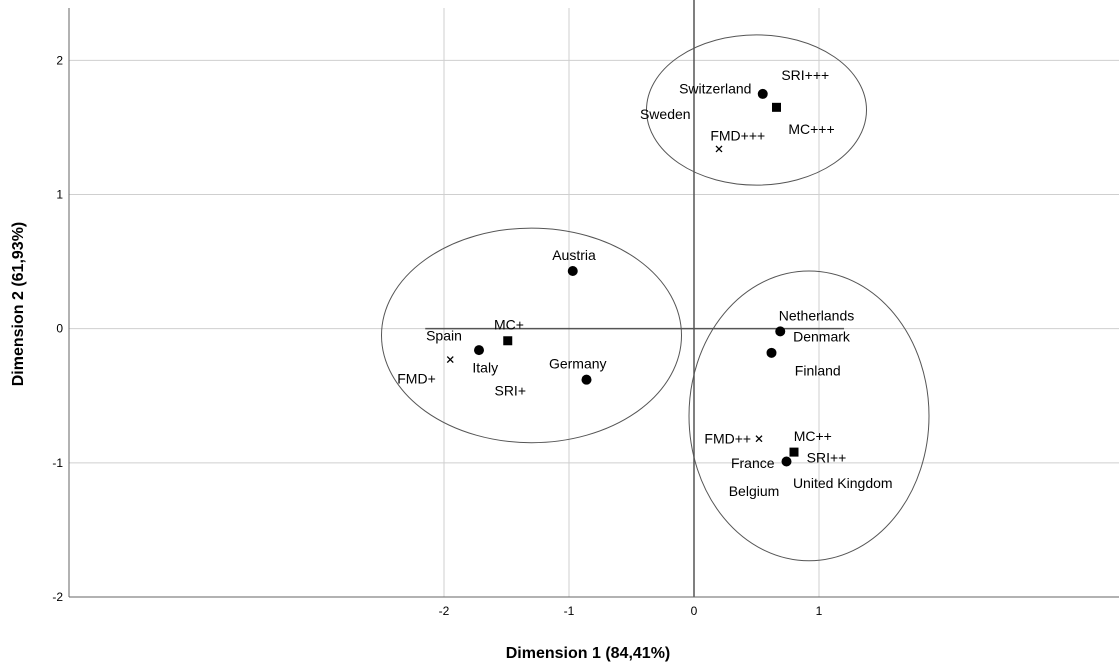 This screenshot has height=666, width=1119. Describe the element at coordinates (715, 89) in the screenshot. I see `point-label: Switzerland` at that location.